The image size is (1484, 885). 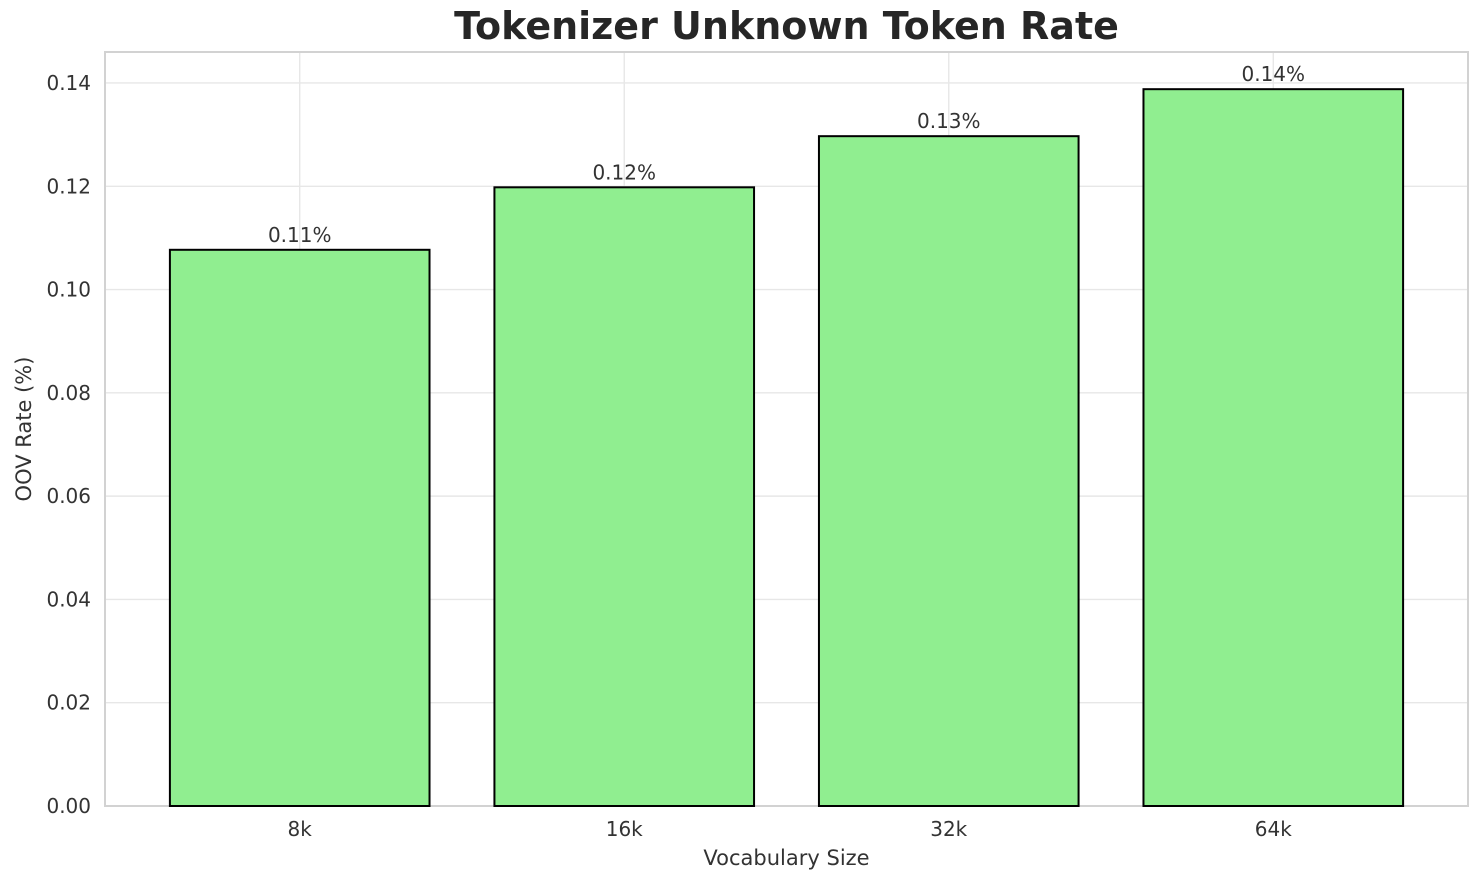 What do you see at coordinates (786, 26) in the screenshot?
I see `chart-title: Tokenizer Unknown Token Rate` at bounding box center [786, 26].